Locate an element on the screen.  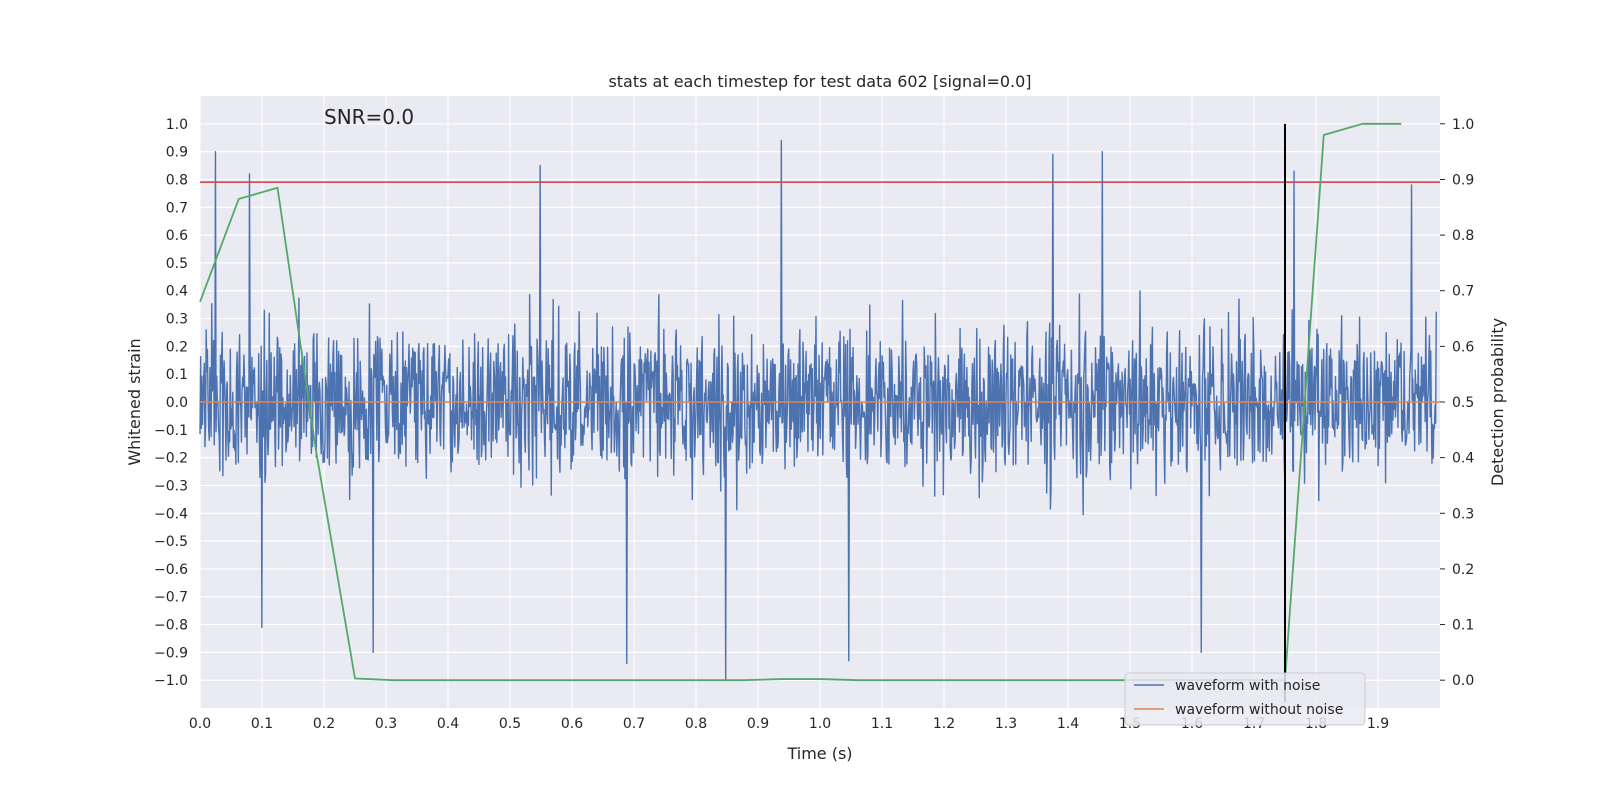
y-tick-label: −0.2 is located at coordinates (171, 459).